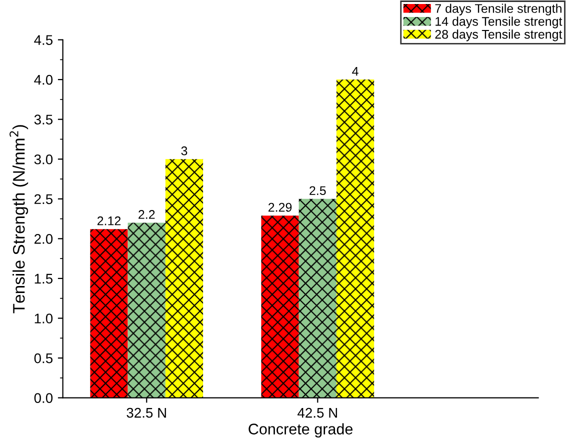  What do you see at coordinates (146, 214) in the screenshot?
I see `data-label: 2.2` at bounding box center [146, 214].